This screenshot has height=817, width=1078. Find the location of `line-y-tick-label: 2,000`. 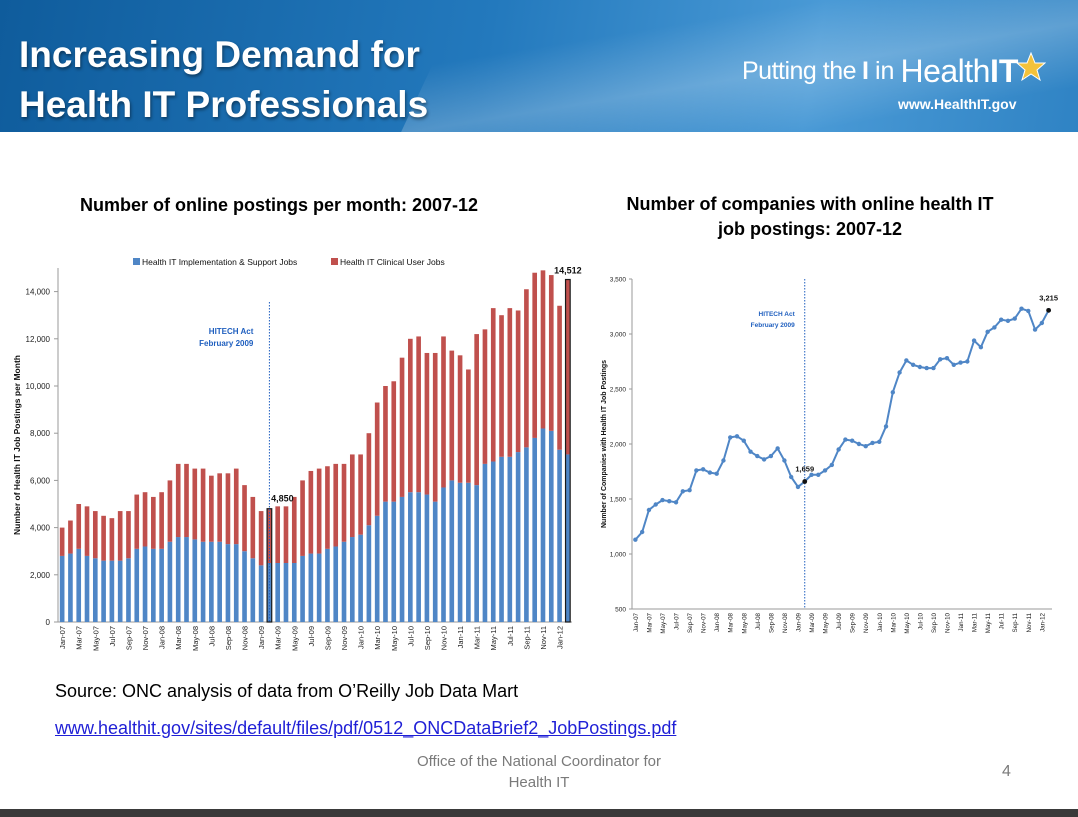

line-y-tick-label: 2,000 is located at coordinates (618, 445).